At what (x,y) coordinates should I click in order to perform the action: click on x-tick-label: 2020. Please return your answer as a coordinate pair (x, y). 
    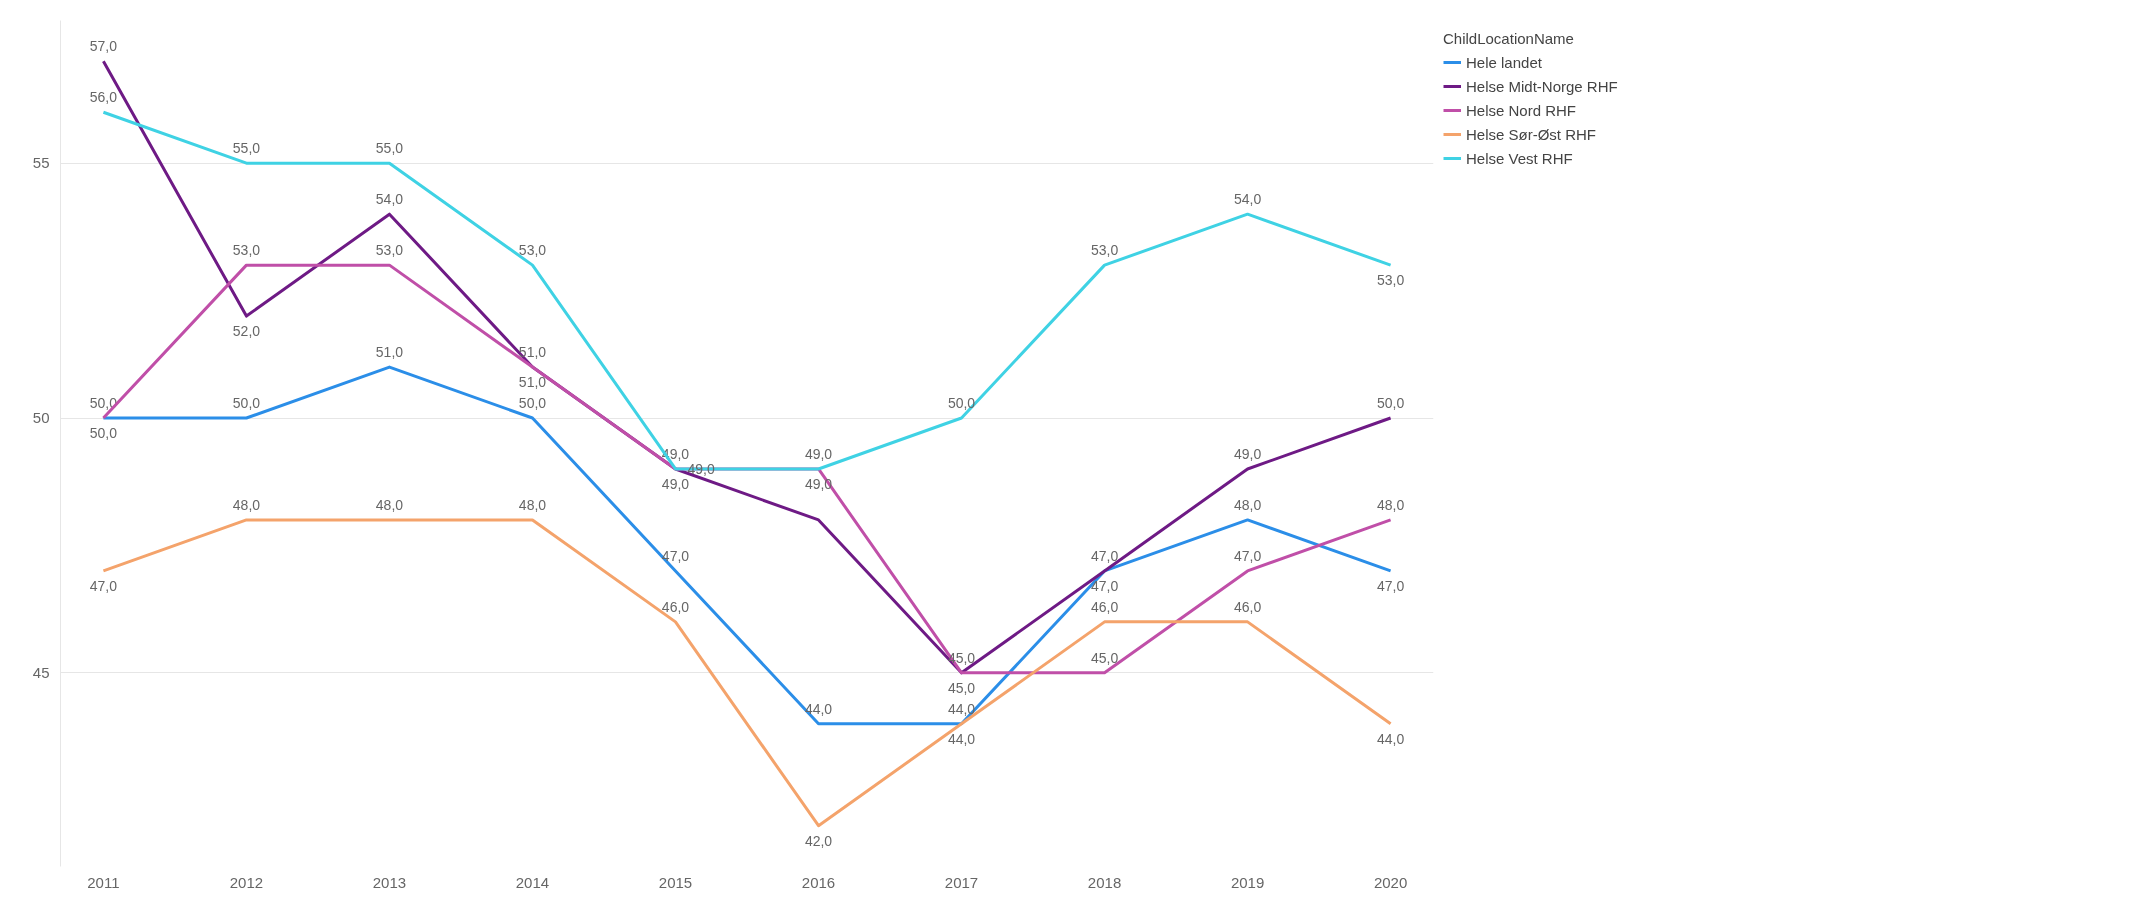
    Looking at the image, I should click on (1390, 882).